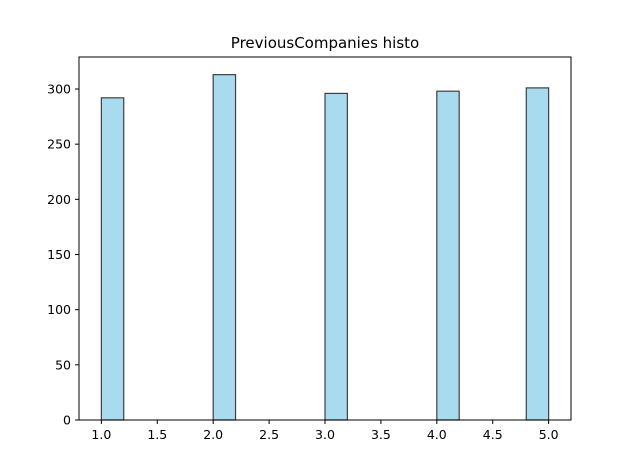 This screenshot has width=635, height=472. Describe the element at coordinates (67, 420) in the screenshot. I see `y-tick-label: 0` at that location.